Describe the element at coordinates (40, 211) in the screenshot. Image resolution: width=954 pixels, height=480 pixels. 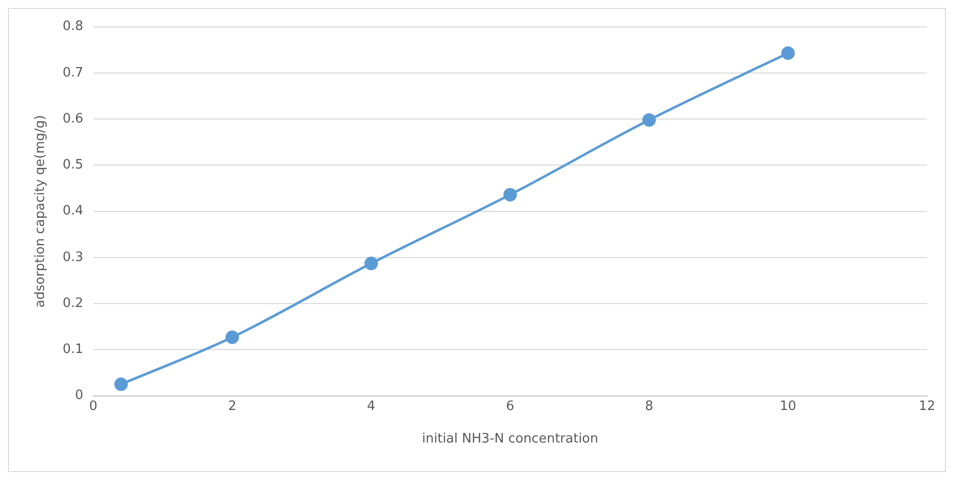
I see `y-axis-title: adsorption capacity qe(mg/g)` at that location.